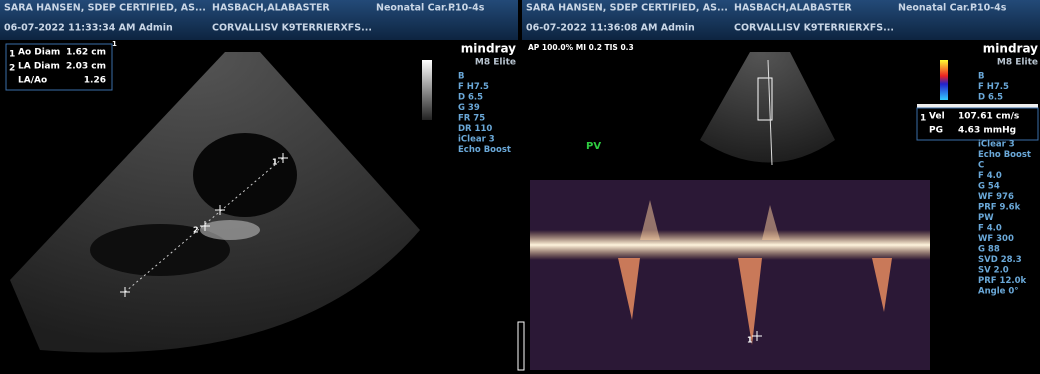 Image resolution: width=1040 pixels, height=374 pixels. What do you see at coordinates (32, 81) in the screenshot?
I see `measure-label: LA/Ao` at bounding box center [32, 81].